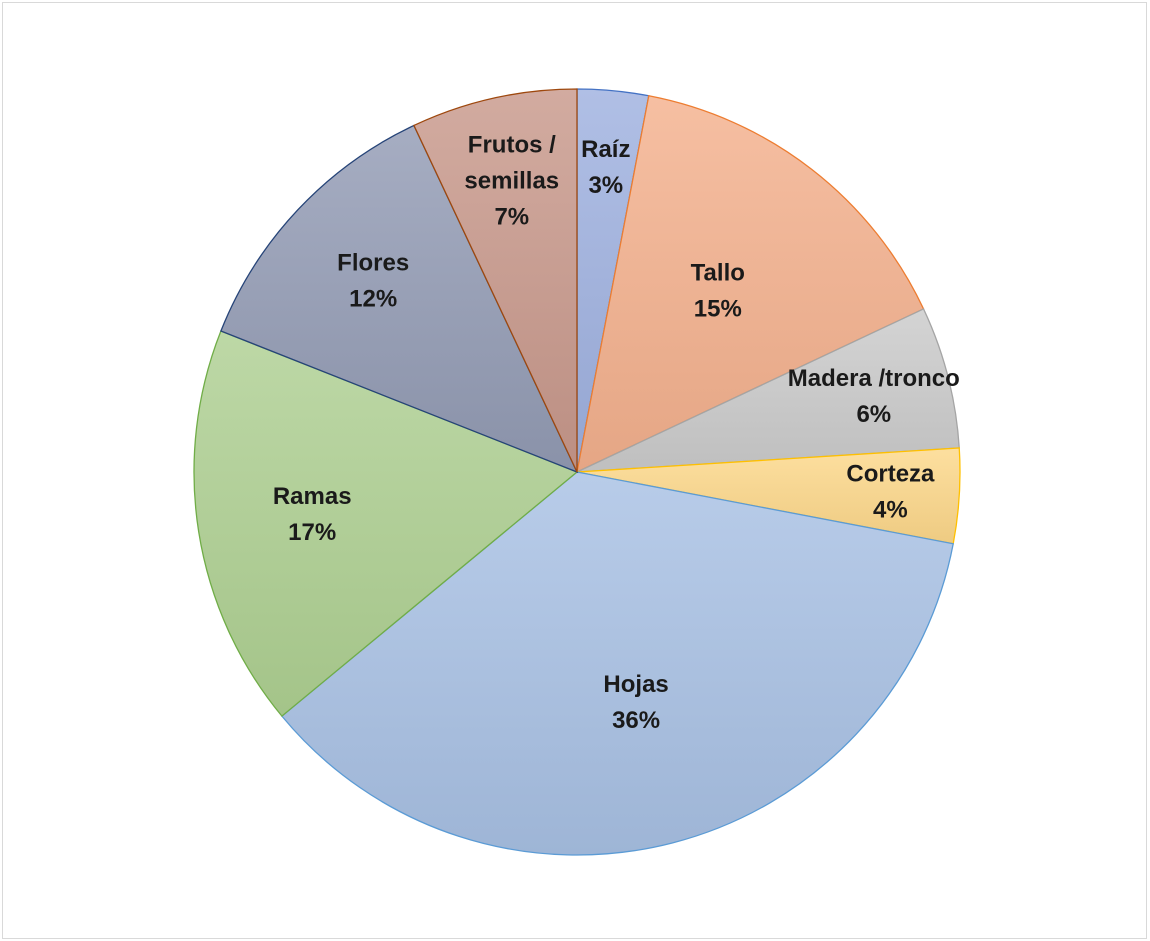 The height and width of the screenshot is (941, 1150). What do you see at coordinates (874, 396) in the screenshot?
I see `data-label-3: Madera /tronco 6%` at bounding box center [874, 396].